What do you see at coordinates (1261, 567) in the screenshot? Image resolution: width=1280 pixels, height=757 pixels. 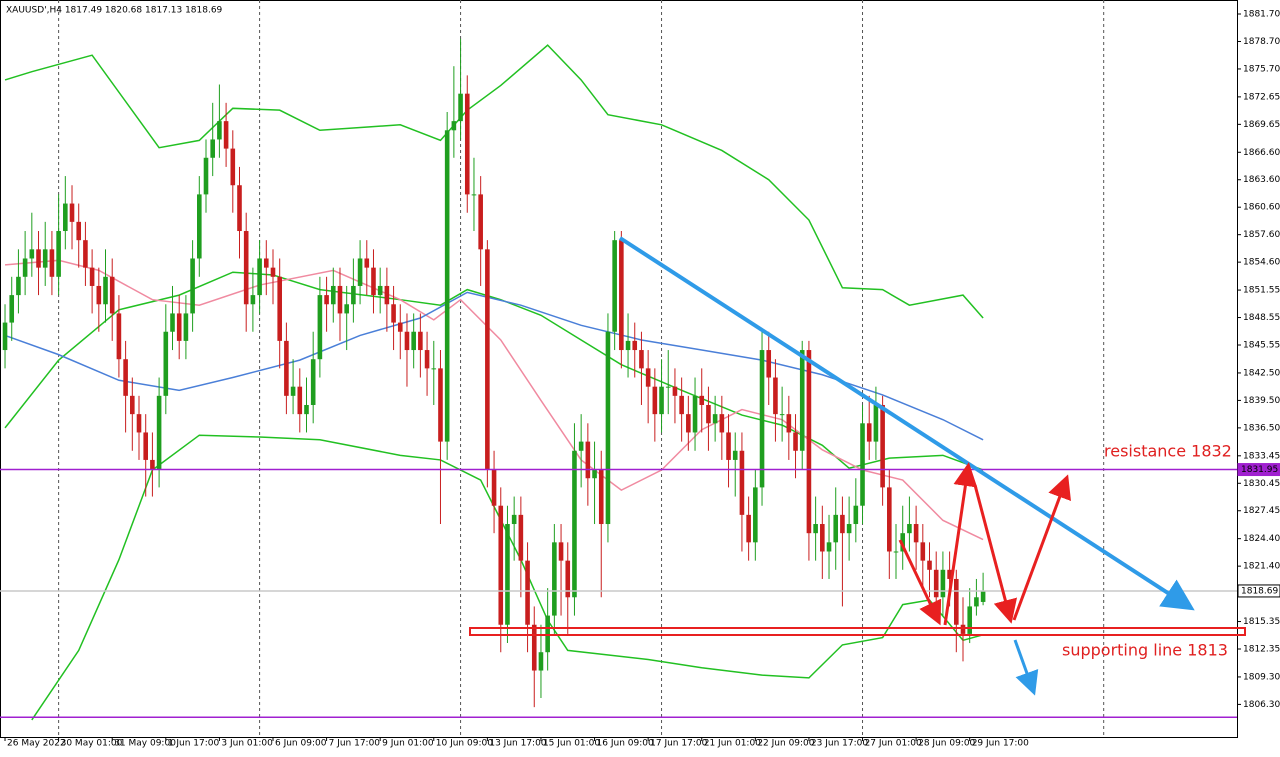 I see `y-tick-label: 1821.40` at bounding box center [1261, 567].